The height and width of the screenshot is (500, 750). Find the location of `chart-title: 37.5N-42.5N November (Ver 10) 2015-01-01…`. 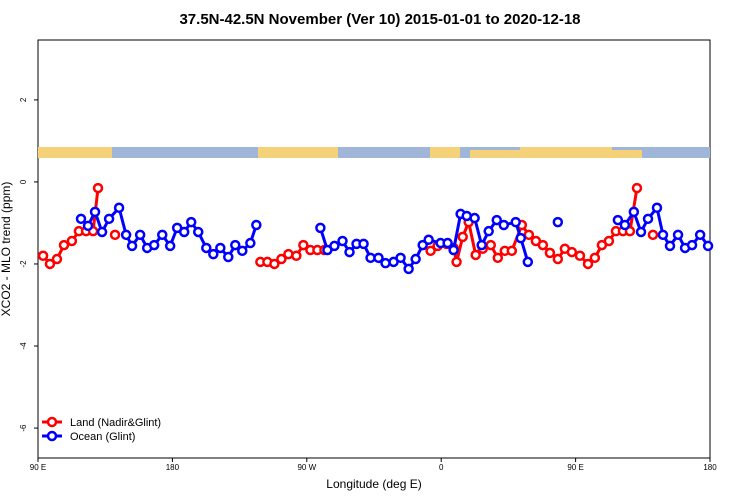

chart-title: 37.5N-42.5N November (Ver 10) 2015-01-01… is located at coordinates (379, 19).